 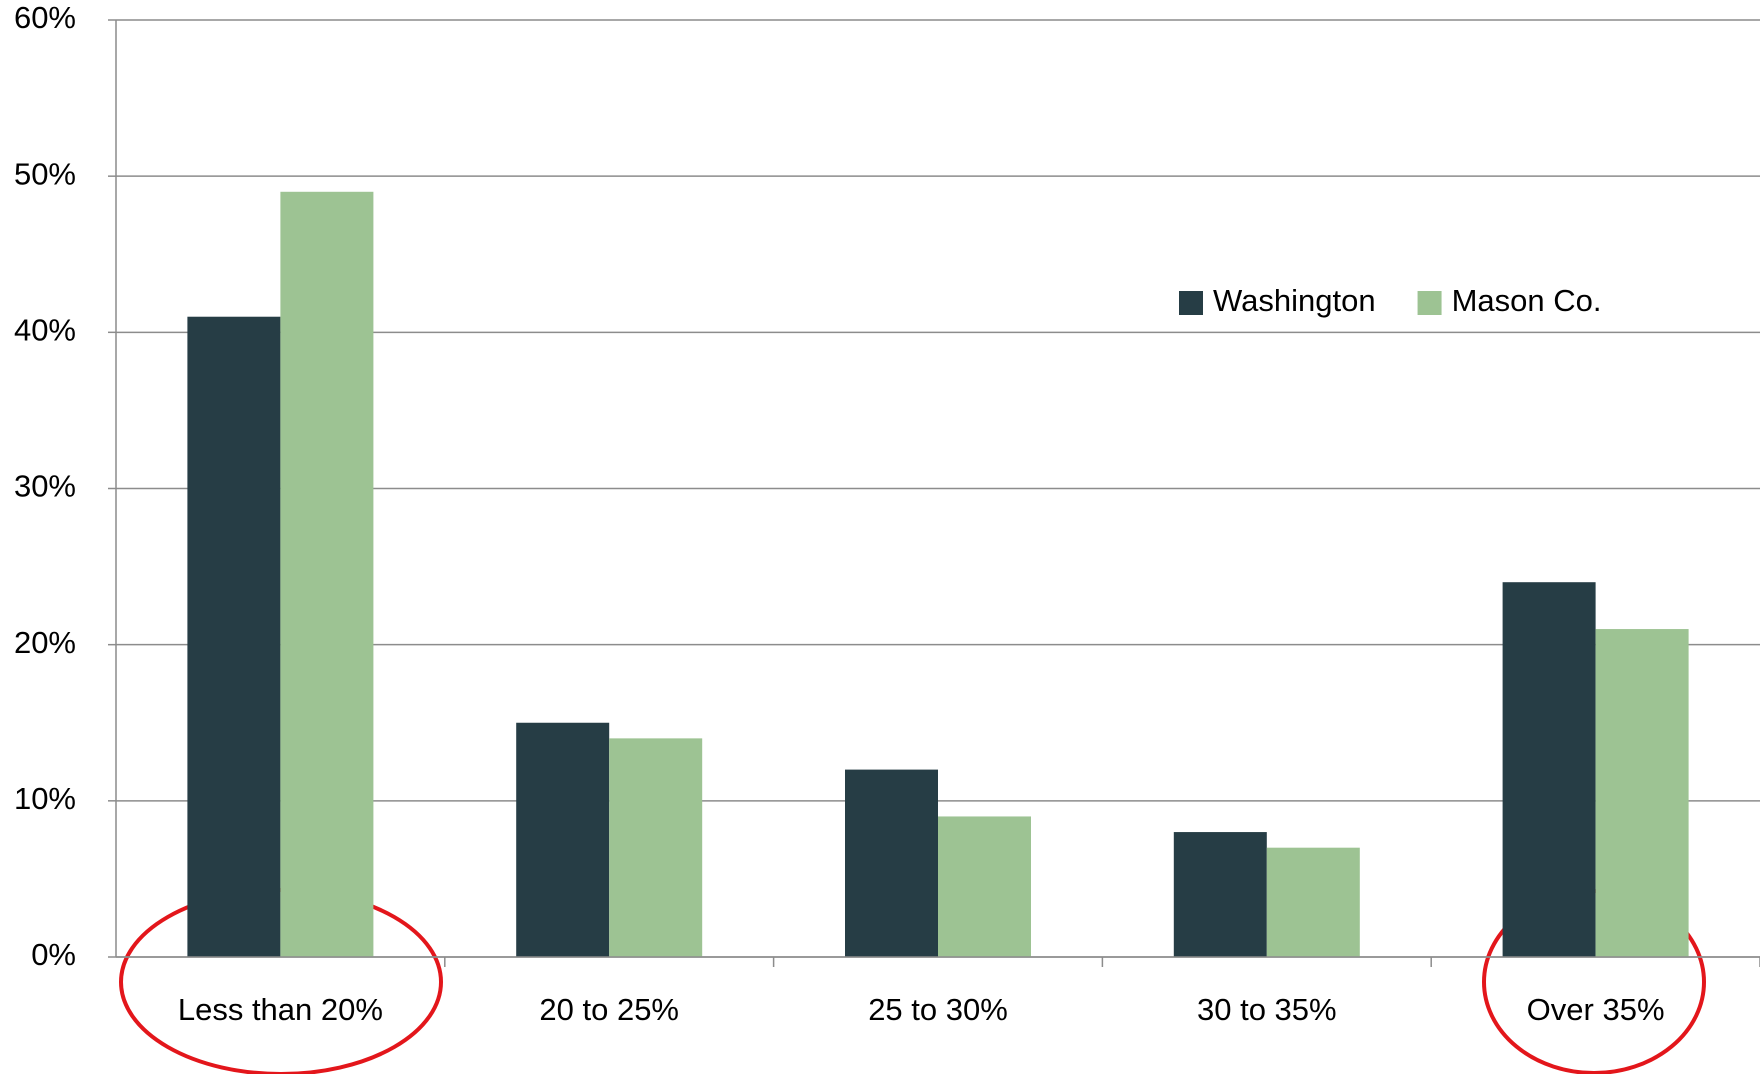 I want to click on x-tick-label: Less than 20%, so click(x=280, y=1009).